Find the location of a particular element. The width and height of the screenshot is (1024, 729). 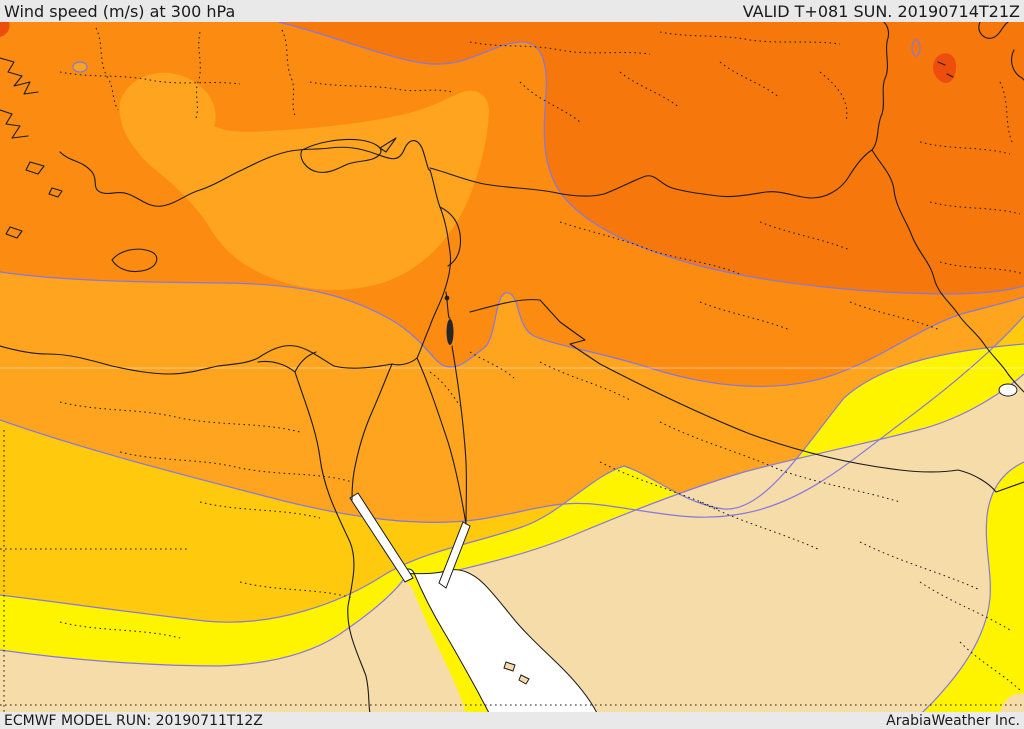

map-title: Wind speed (m/s) at 300 hPa is located at coordinates (120, 11).